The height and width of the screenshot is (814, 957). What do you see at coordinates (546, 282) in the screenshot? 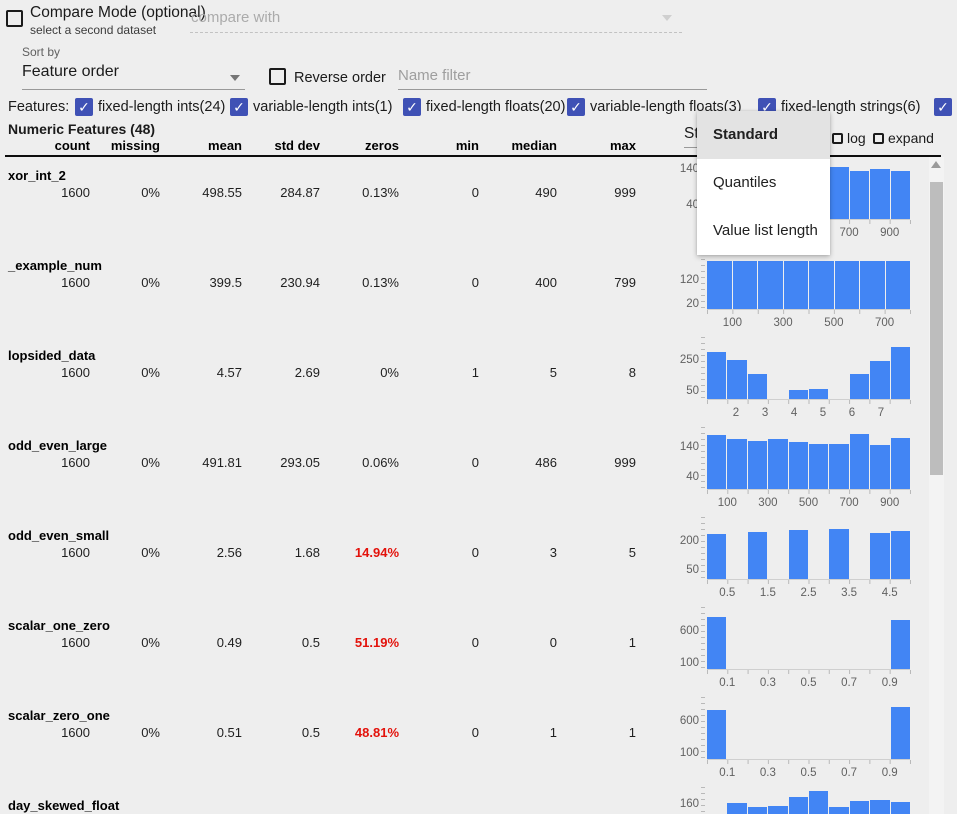
I see `stat-median: 400` at bounding box center [546, 282].